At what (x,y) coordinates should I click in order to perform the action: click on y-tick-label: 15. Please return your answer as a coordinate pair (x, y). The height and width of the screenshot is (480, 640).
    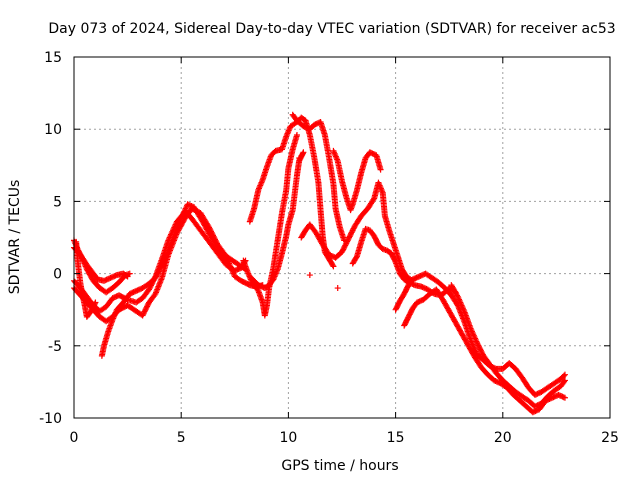
    Looking at the image, I should click on (53, 58).